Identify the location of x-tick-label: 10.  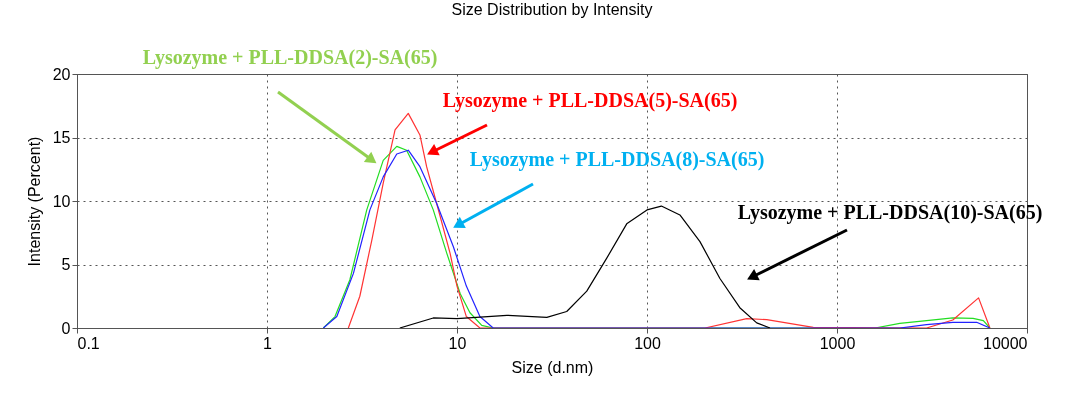
(457, 343).